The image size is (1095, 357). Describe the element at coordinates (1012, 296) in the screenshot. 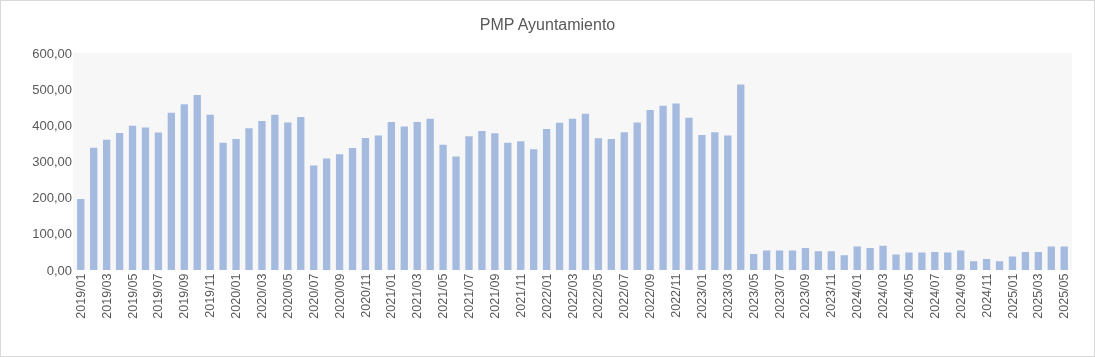

I see `x-tick-label: 2025/01` at that location.